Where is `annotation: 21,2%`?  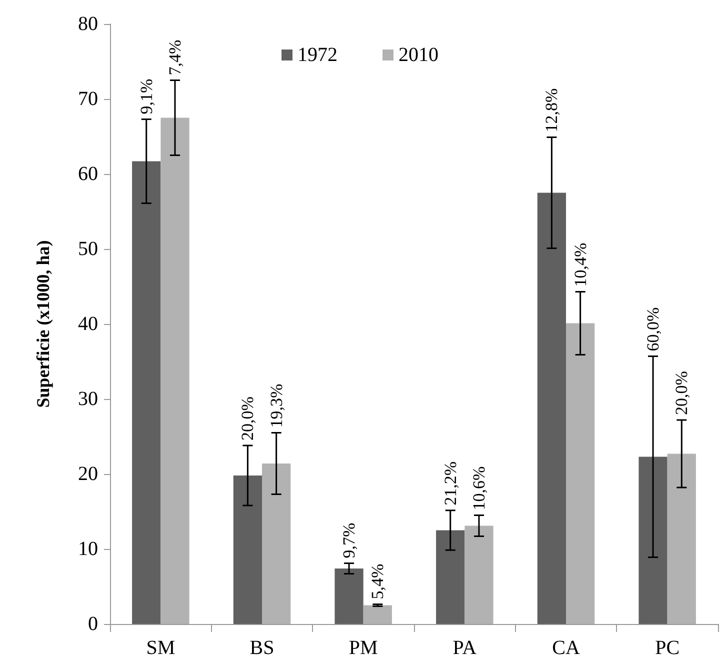
annotation: 21,2% is located at coordinates (450, 483).